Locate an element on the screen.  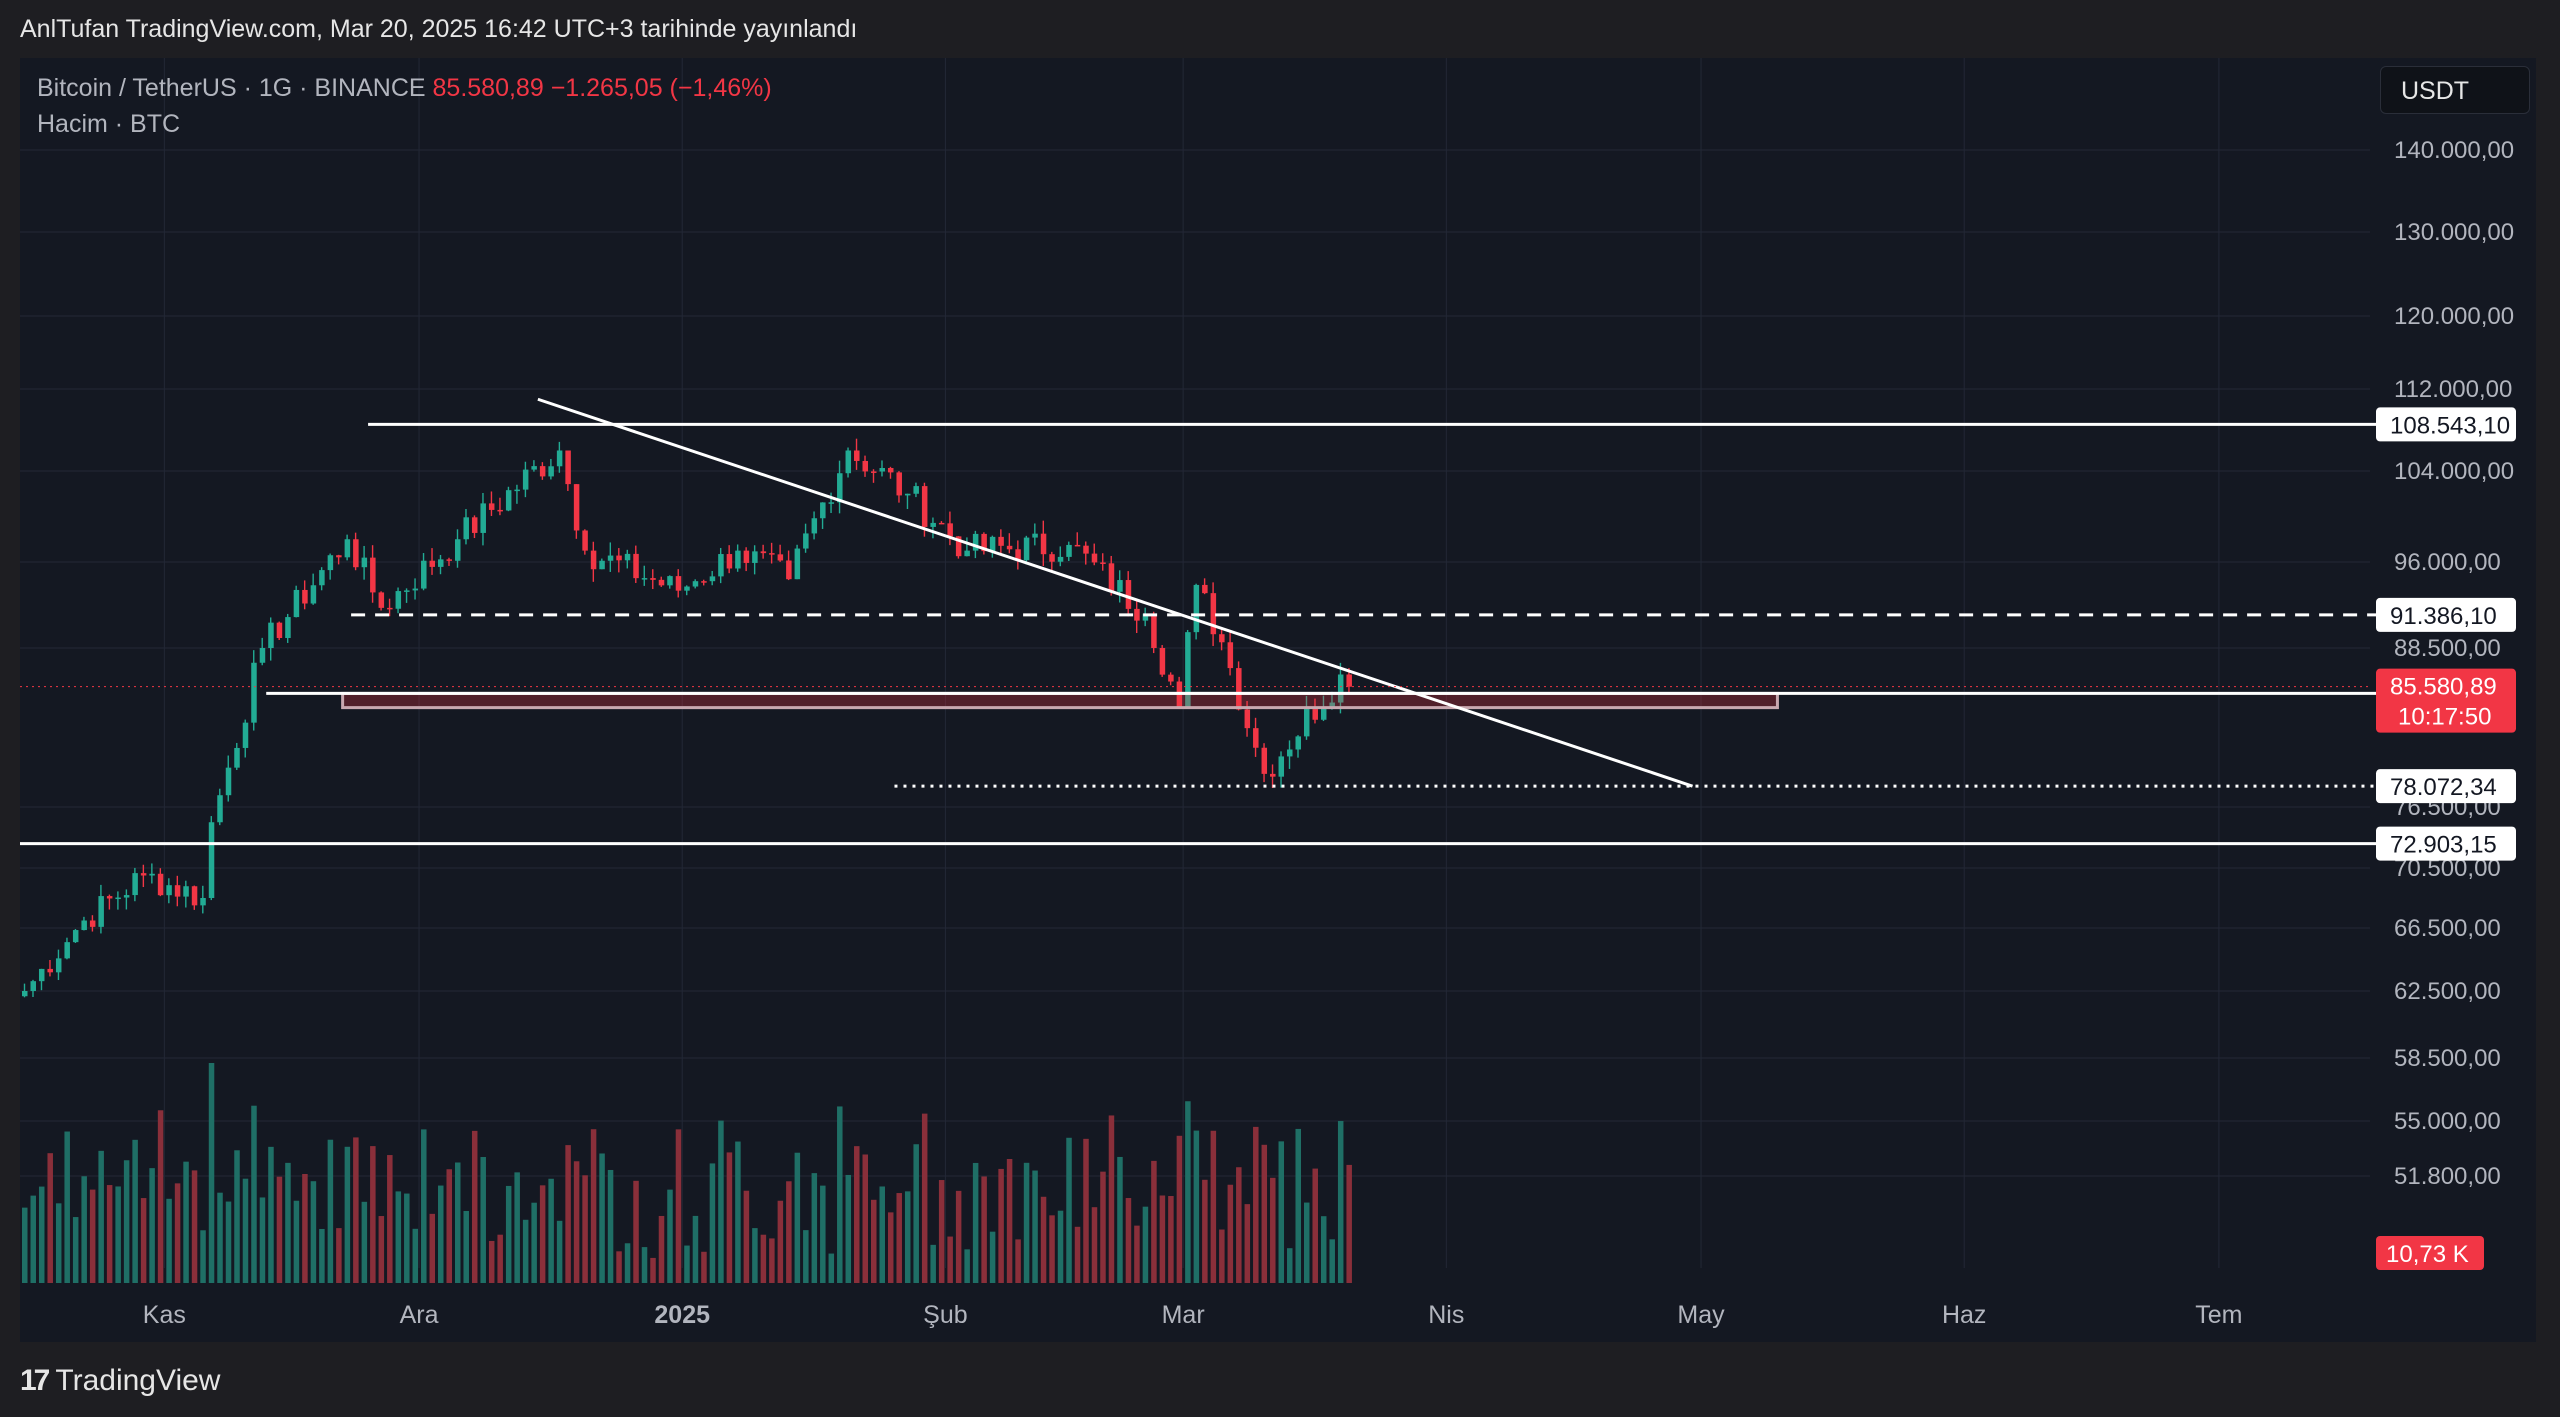
level-label: 78.072,34 is located at coordinates (2443, 787).